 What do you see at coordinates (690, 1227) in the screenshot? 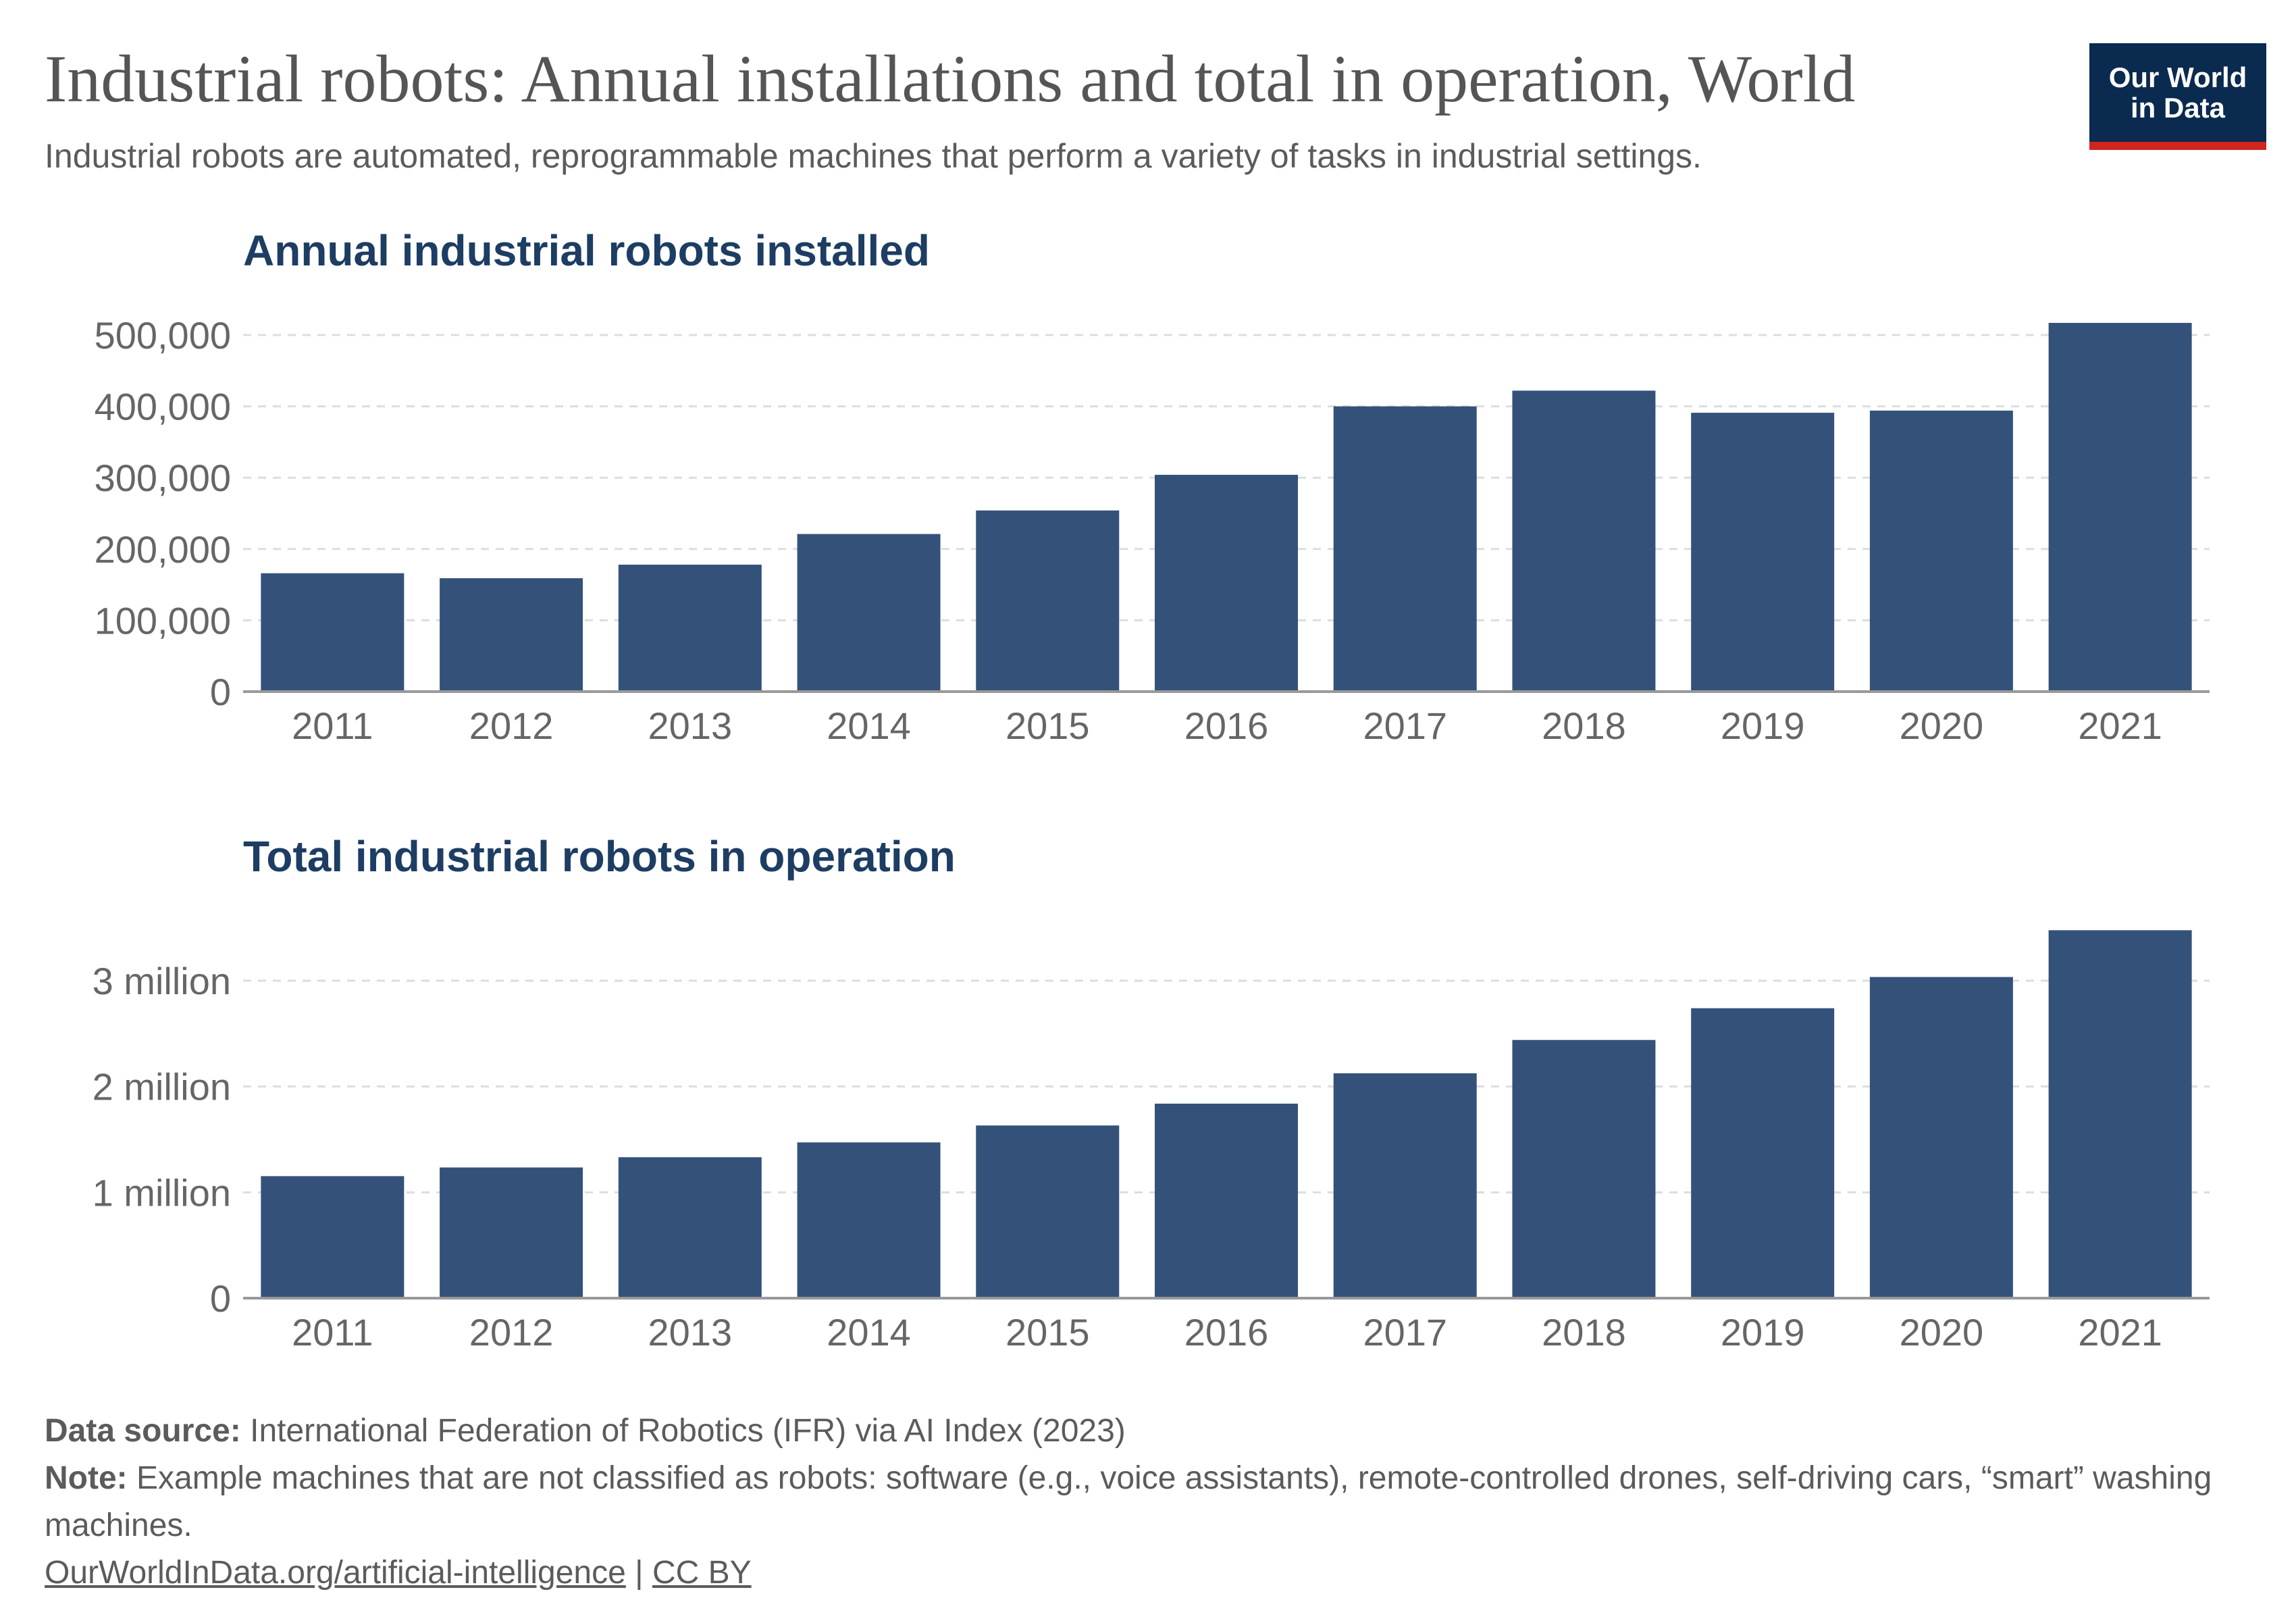
I see `total-bar-2013` at bounding box center [690, 1227].